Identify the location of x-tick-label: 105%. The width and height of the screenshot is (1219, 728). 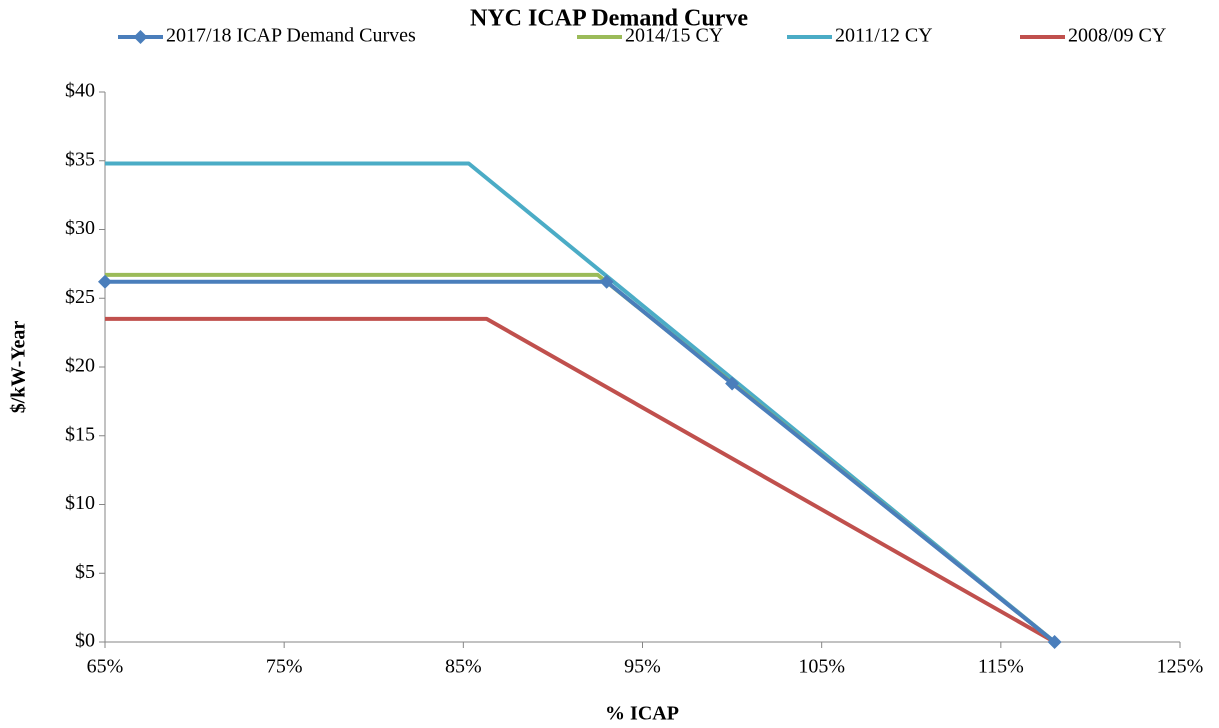
(821, 667).